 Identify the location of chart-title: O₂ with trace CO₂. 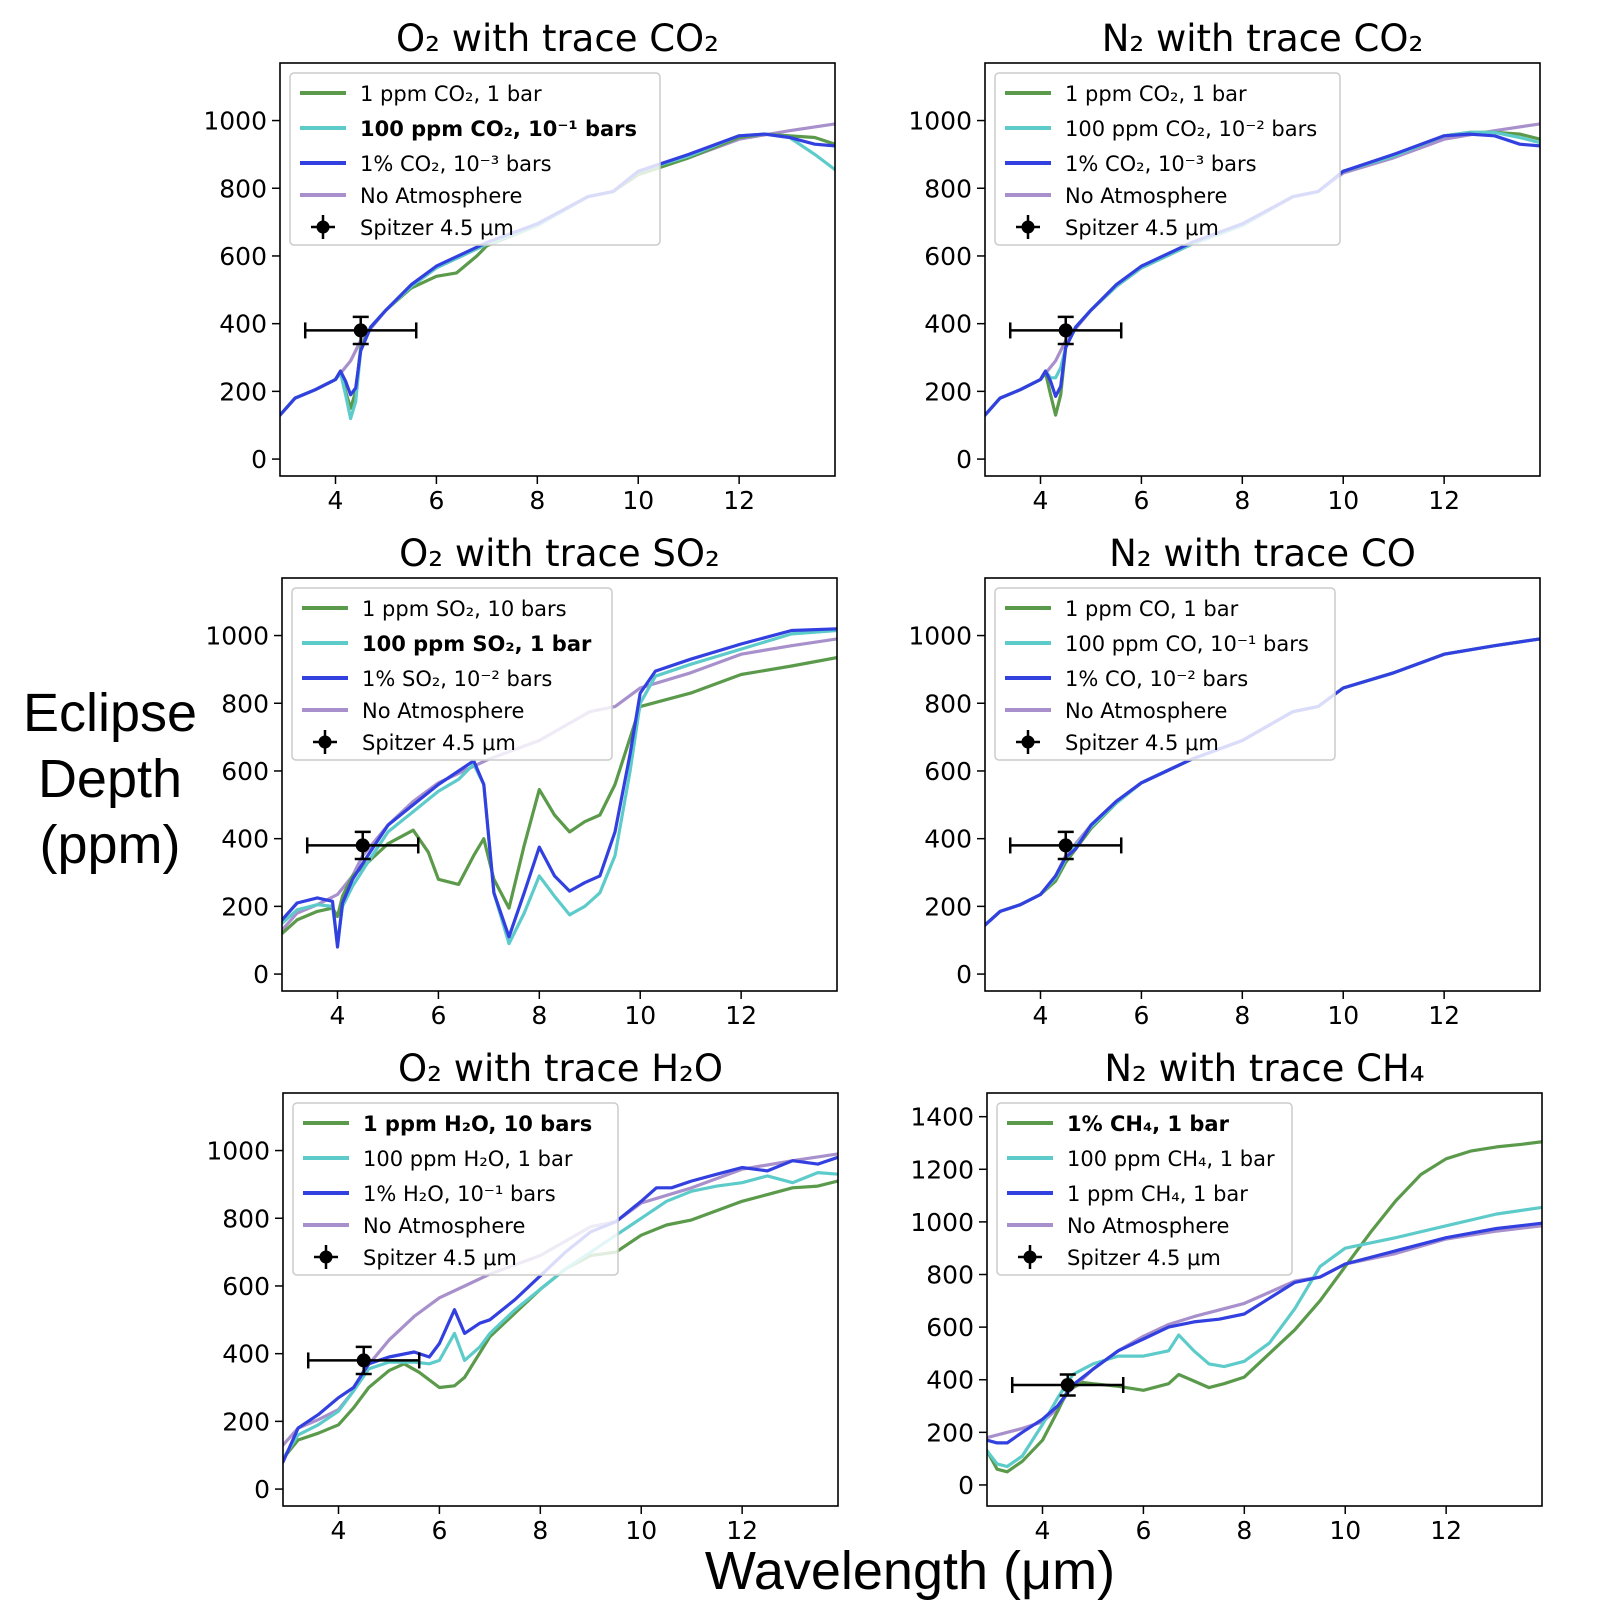
(557, 38).